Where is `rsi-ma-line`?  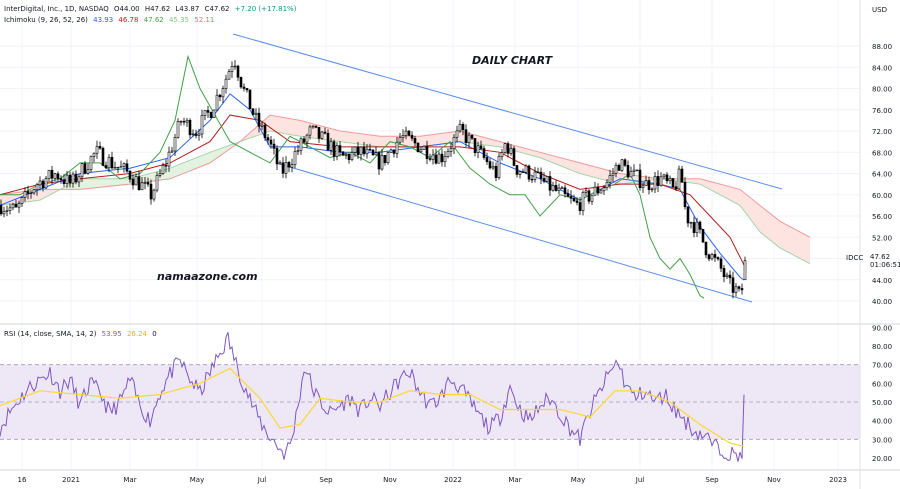
rsi-ma-line is located at coordinates (372, 407).